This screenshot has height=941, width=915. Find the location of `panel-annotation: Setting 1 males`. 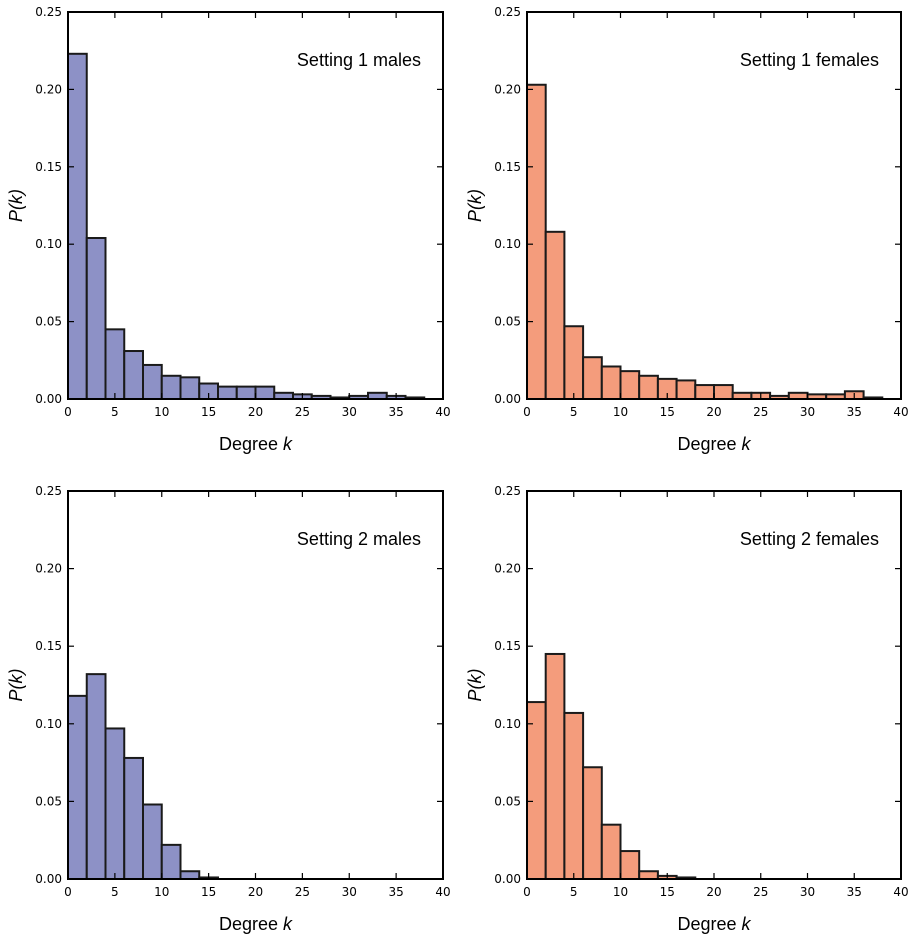

panel-annotation: Setting 1 males is located at coordinates (359, 60).